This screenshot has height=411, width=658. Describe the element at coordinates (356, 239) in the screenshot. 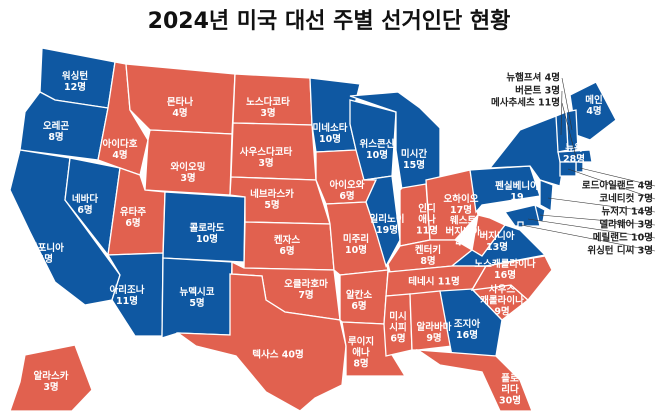

I see `state-label: 미주리` at that location.